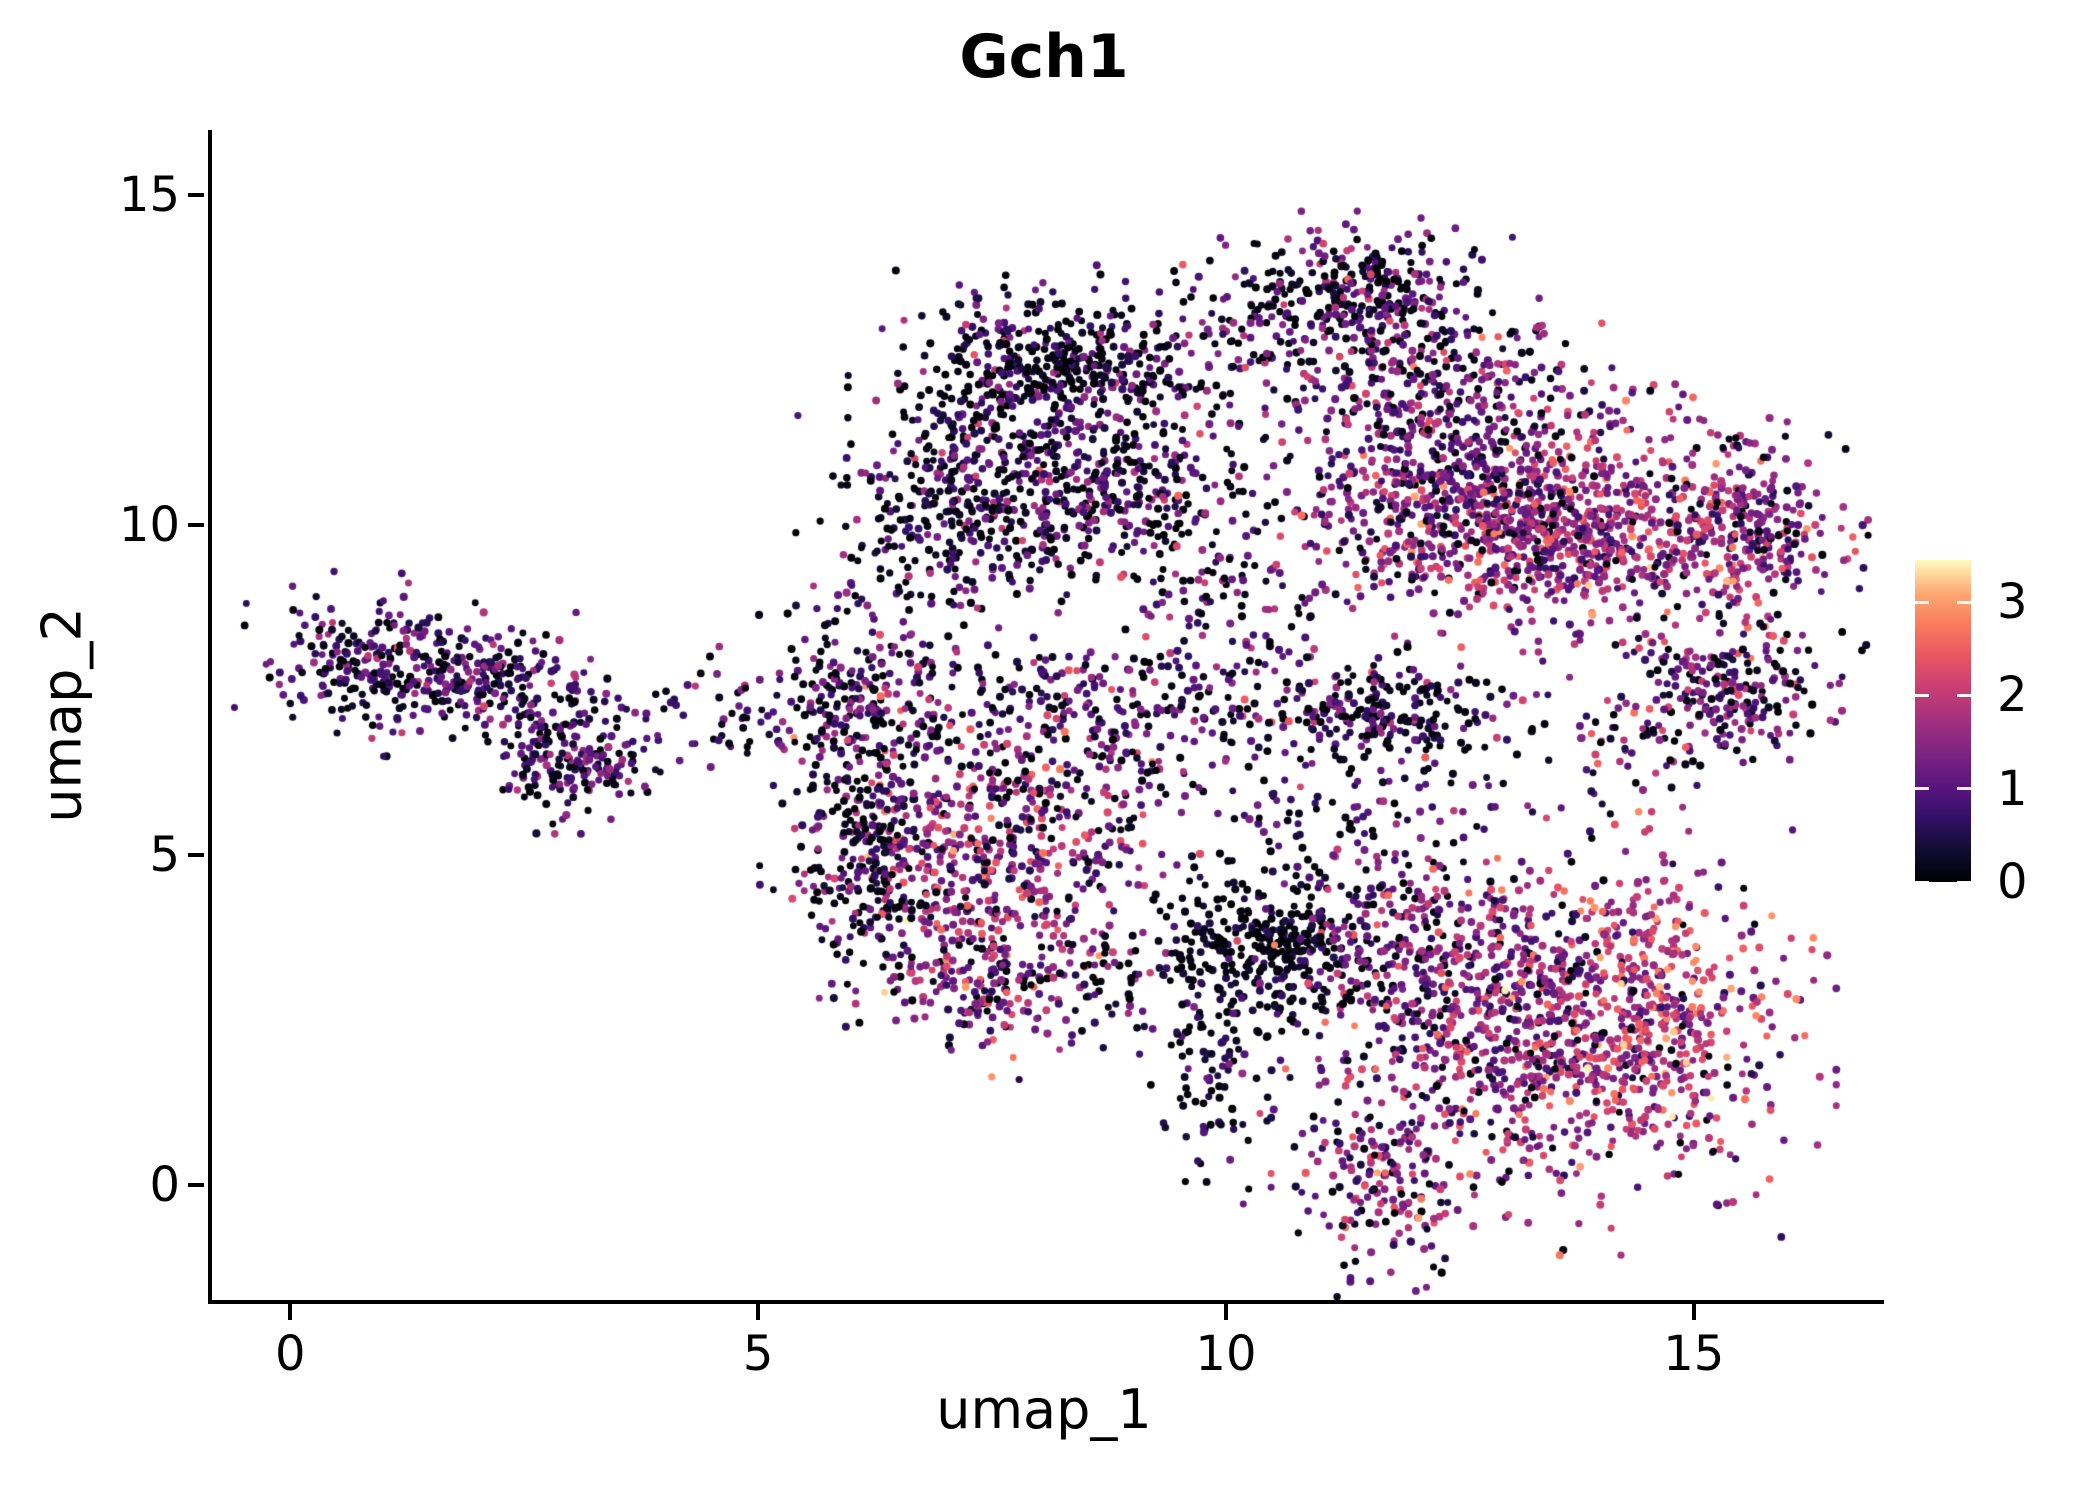  Describe the element at coordinates (62, 715) in the screenshot. I see `y-axis-label: umap_2` at that location.